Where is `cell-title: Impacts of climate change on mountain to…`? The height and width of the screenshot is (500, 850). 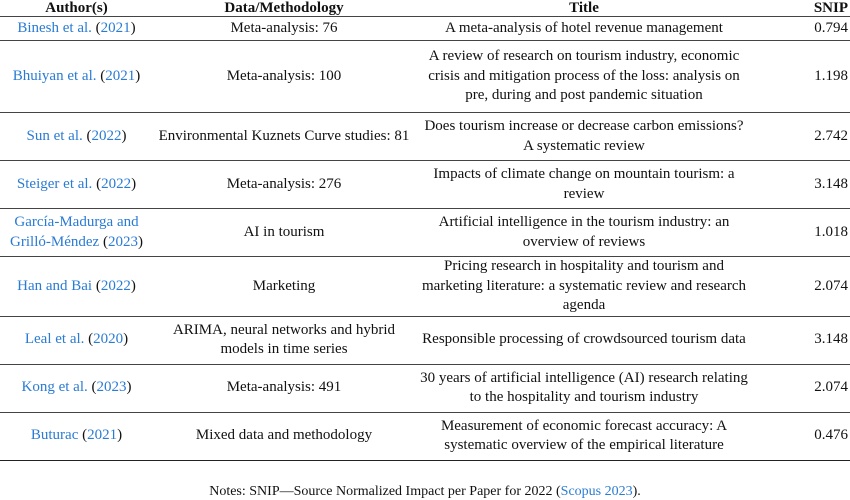
cell-title: Impacts of climate change on mountain to… is located at coordinates (584, 184).